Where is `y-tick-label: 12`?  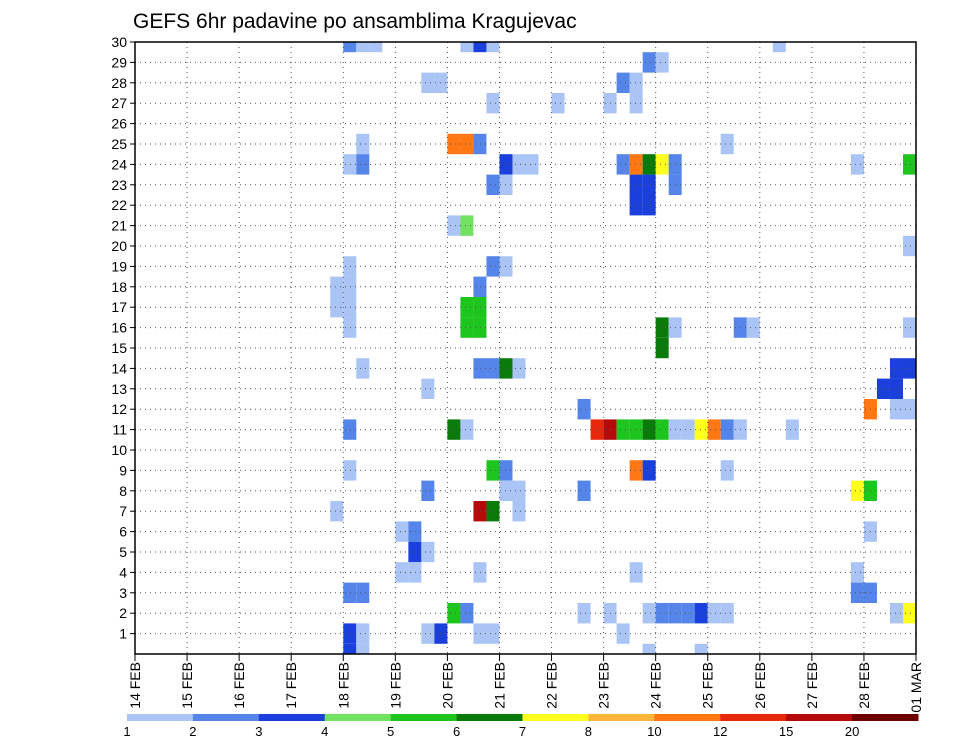
y-tick-label: 12 is located at coordinates (119, 409).